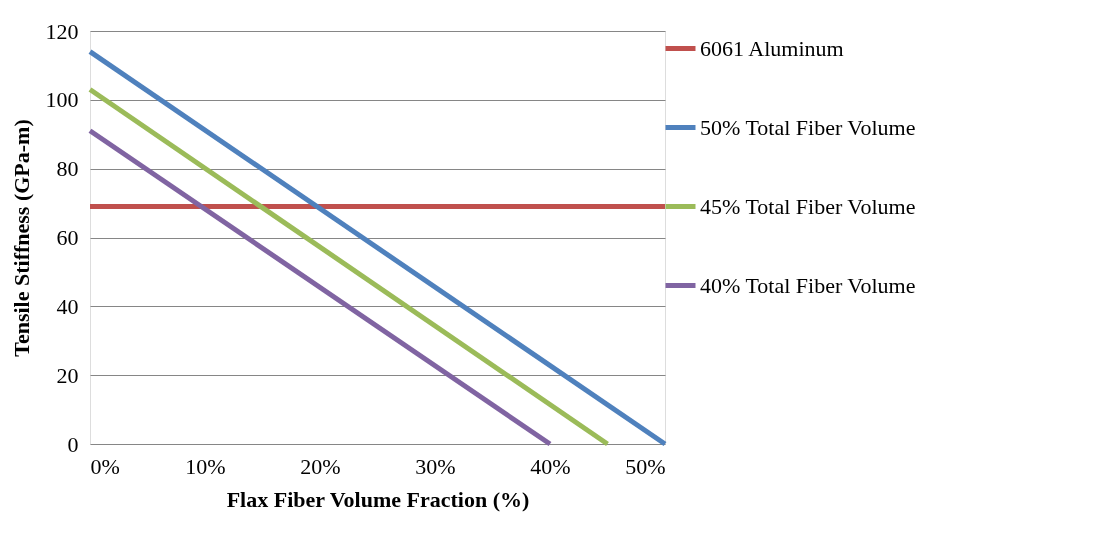  What do you see at coordinates (62, 31) in the screenshot?
I see `y-tick-label: 120` at bounding box center [62, 31].